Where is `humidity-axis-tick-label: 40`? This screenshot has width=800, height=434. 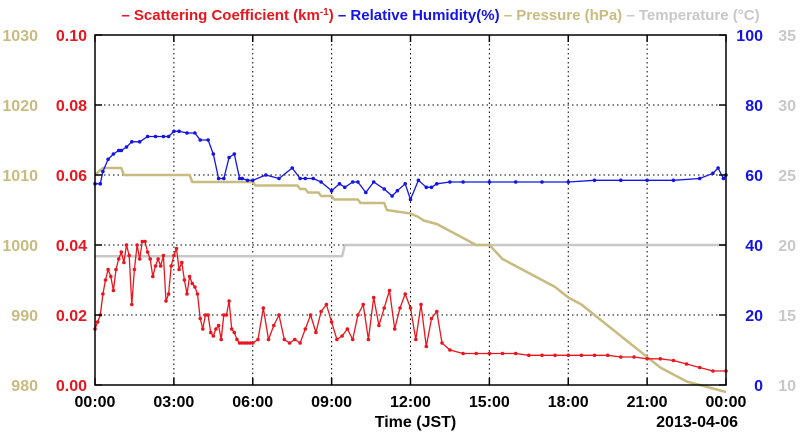
humidity-axis-tick-label: 40 is located at coordinates (754, 246).